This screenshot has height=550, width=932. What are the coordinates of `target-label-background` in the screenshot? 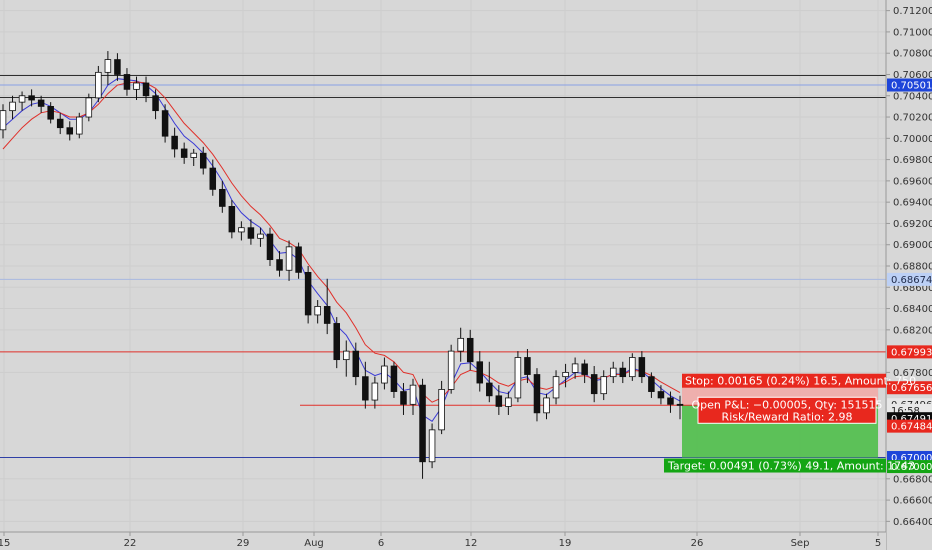 It's located at (775, 465).